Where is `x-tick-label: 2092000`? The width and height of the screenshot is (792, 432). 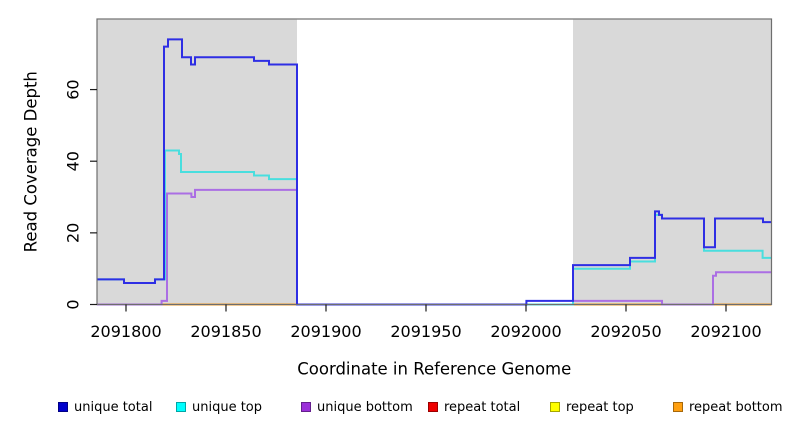
x-tick-label: 2092000 is located at coordinates (525, 331).